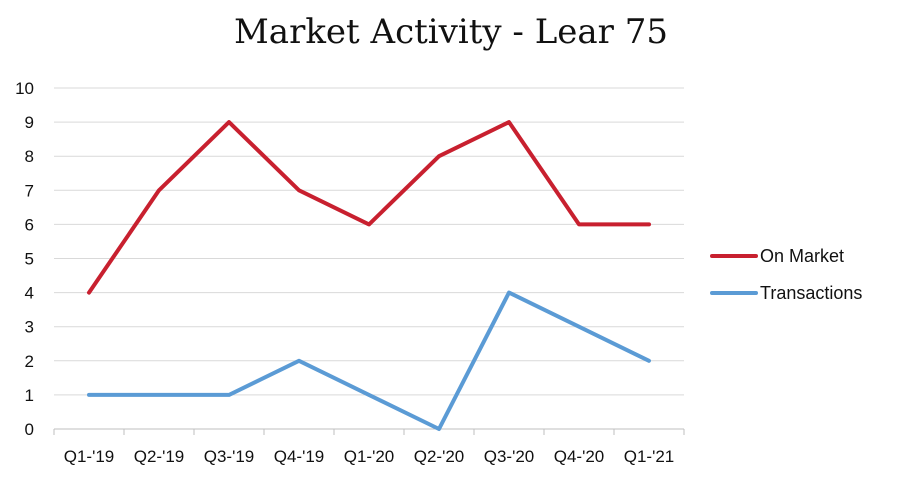 This screenshot has width=902, height=488. What do you see at coordinates (24, 88) in the screenshot?
I see `y-tick-label: 10` at bounding box center [24, 88].